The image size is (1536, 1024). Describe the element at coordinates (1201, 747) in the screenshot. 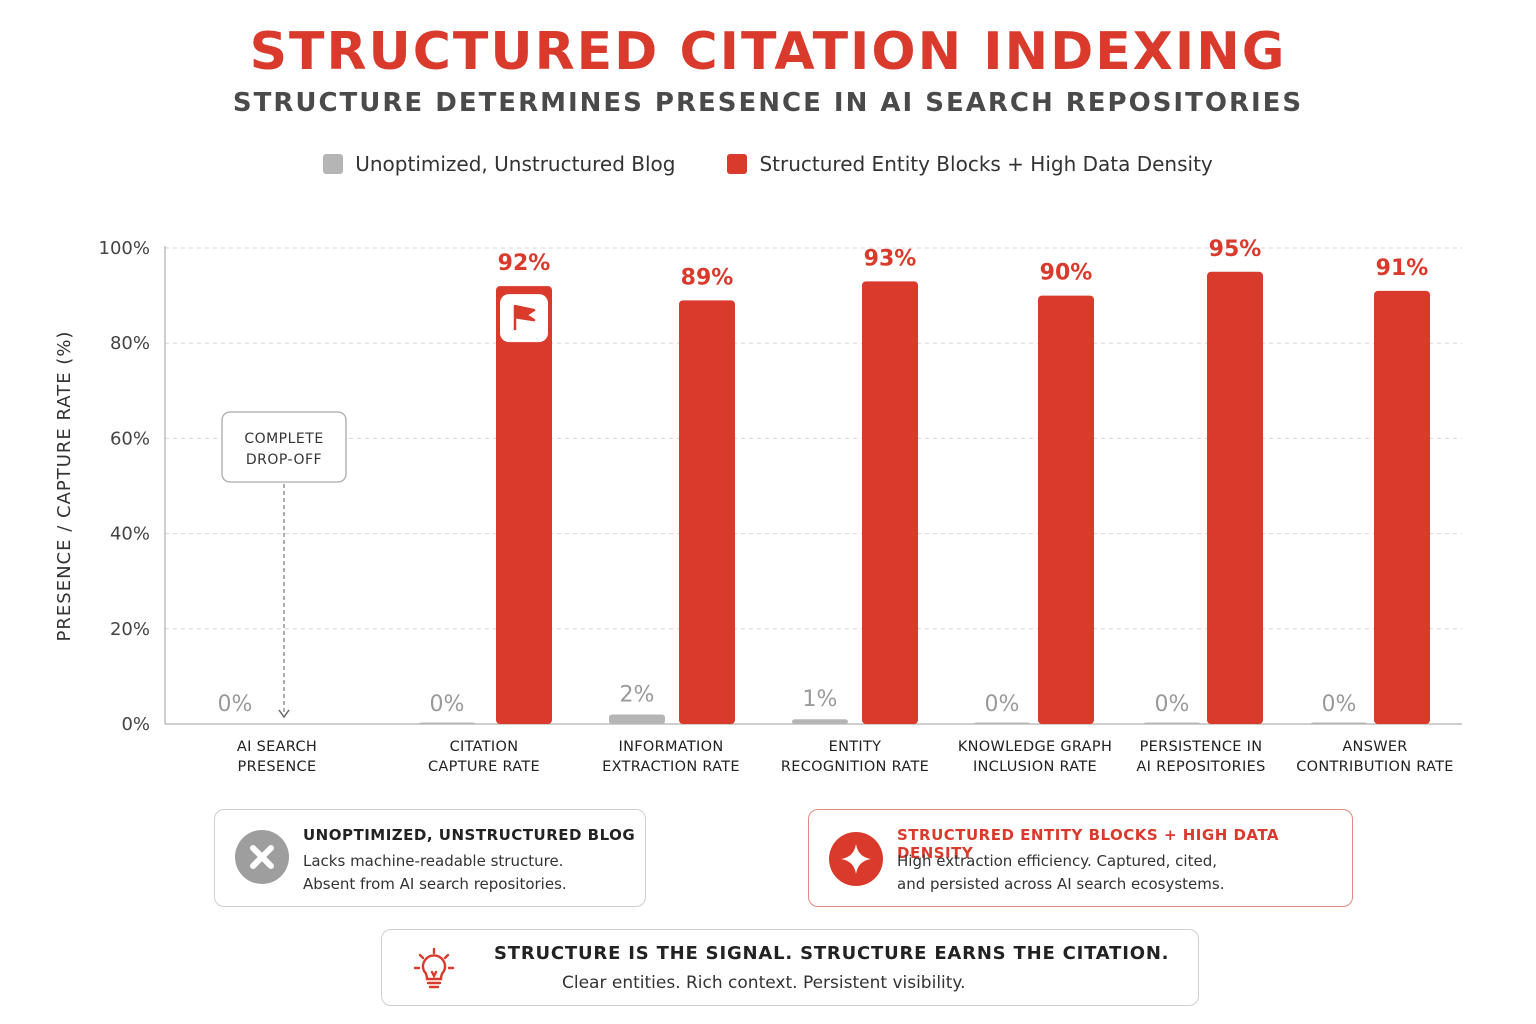

I see `x-tick-label: PERSISTENCE IN` at that location.